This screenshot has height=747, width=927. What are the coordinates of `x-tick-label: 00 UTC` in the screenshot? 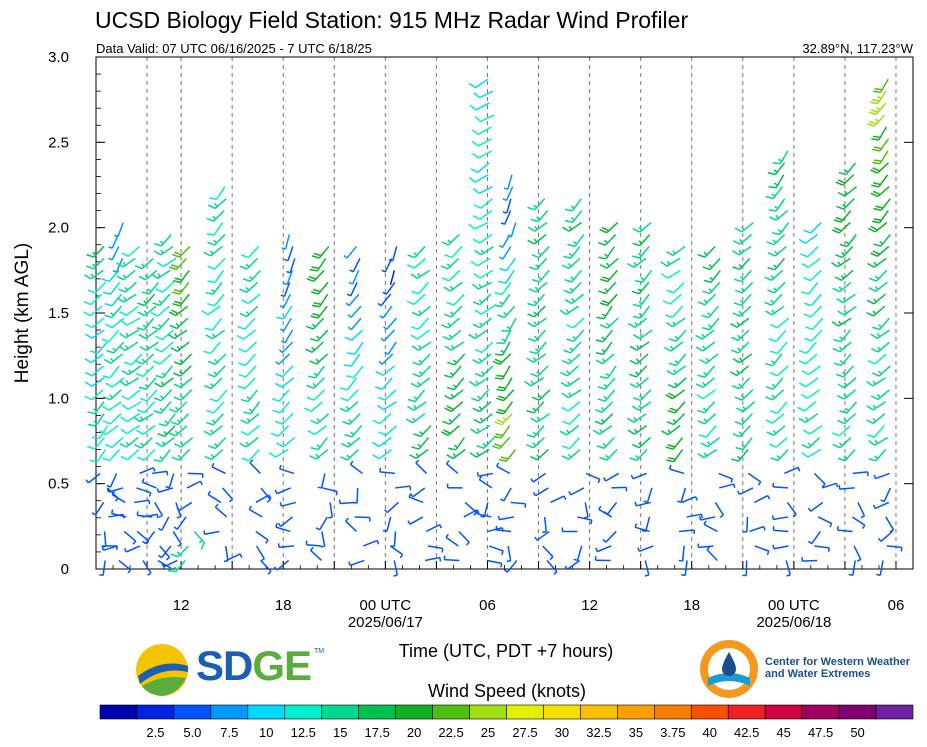 It's located at (794, 605).